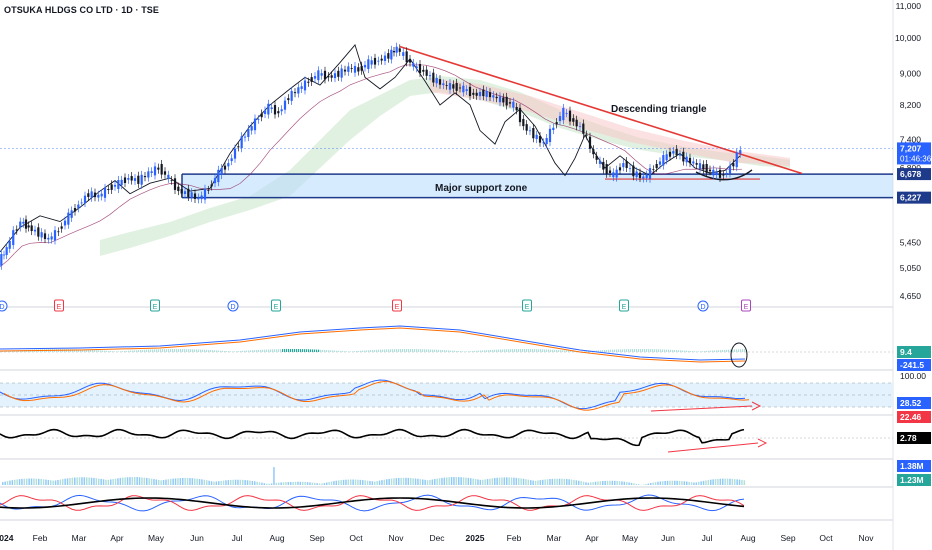 The height and width of the screenshot is (550, 932). What do you see at coordinates (911, 296) in the screenshot?
I see `price-tick-label: 4,650` at bounding box center [911, 296].